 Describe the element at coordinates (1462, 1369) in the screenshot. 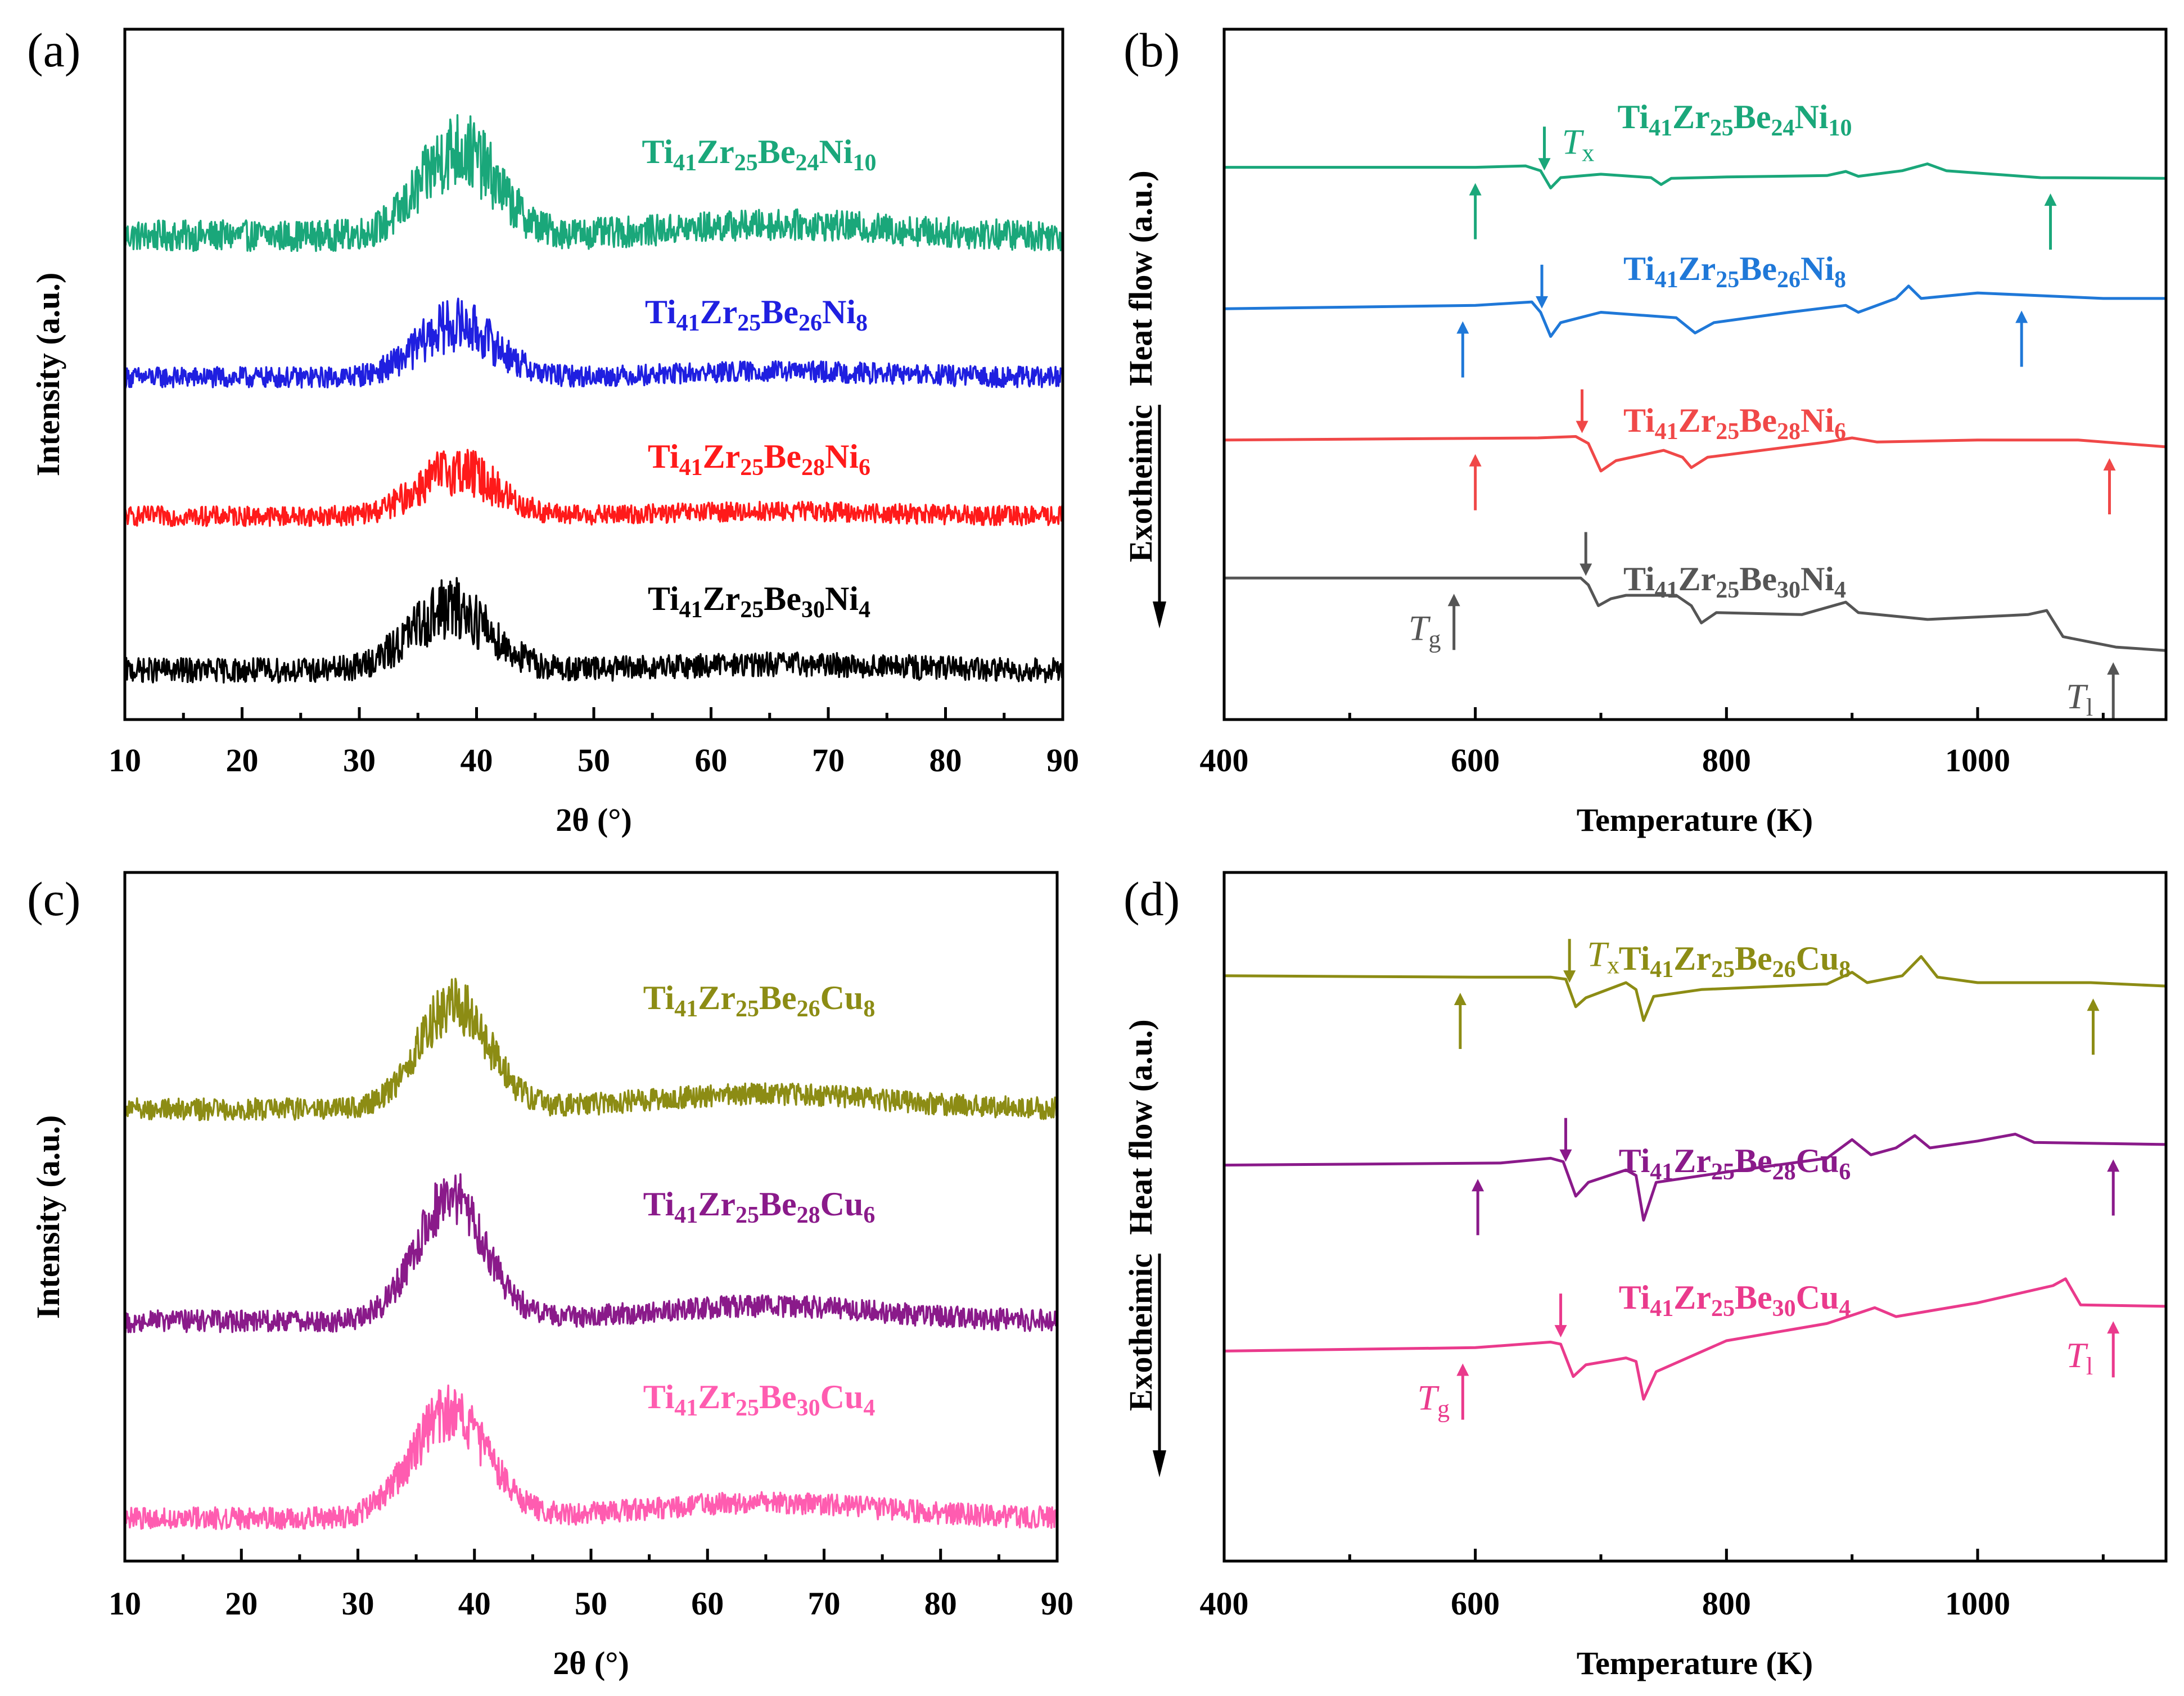

I see `tg-arrow-Ti41Zr25Be30Cu4-head` at that location.